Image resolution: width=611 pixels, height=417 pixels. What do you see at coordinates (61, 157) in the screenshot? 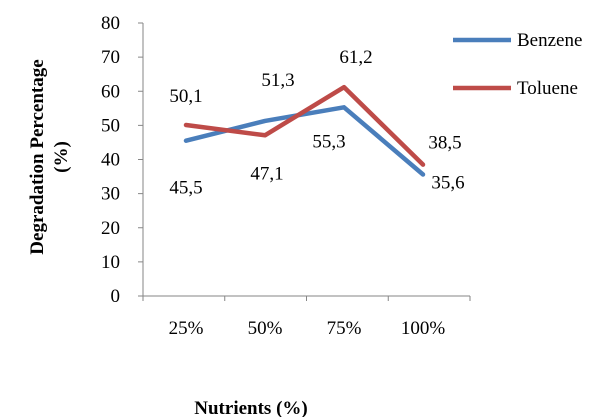
I see `y-axis-title-line-2: (%)` at bounding box center [61, 157].